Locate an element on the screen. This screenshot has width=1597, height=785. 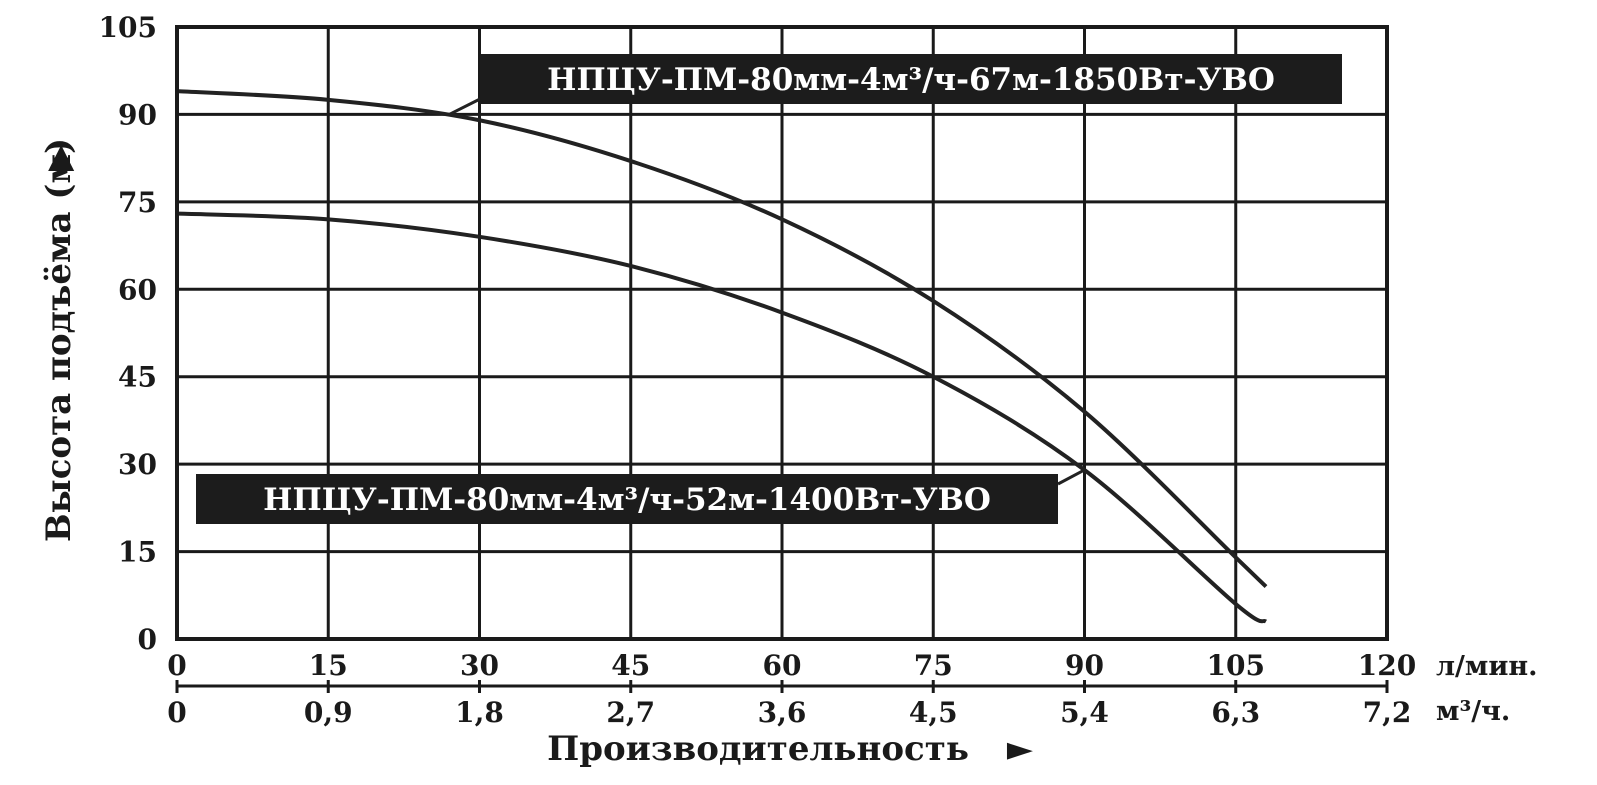
x2-tick-label-m3h: 0,9 is located at coordinates (328, 712).